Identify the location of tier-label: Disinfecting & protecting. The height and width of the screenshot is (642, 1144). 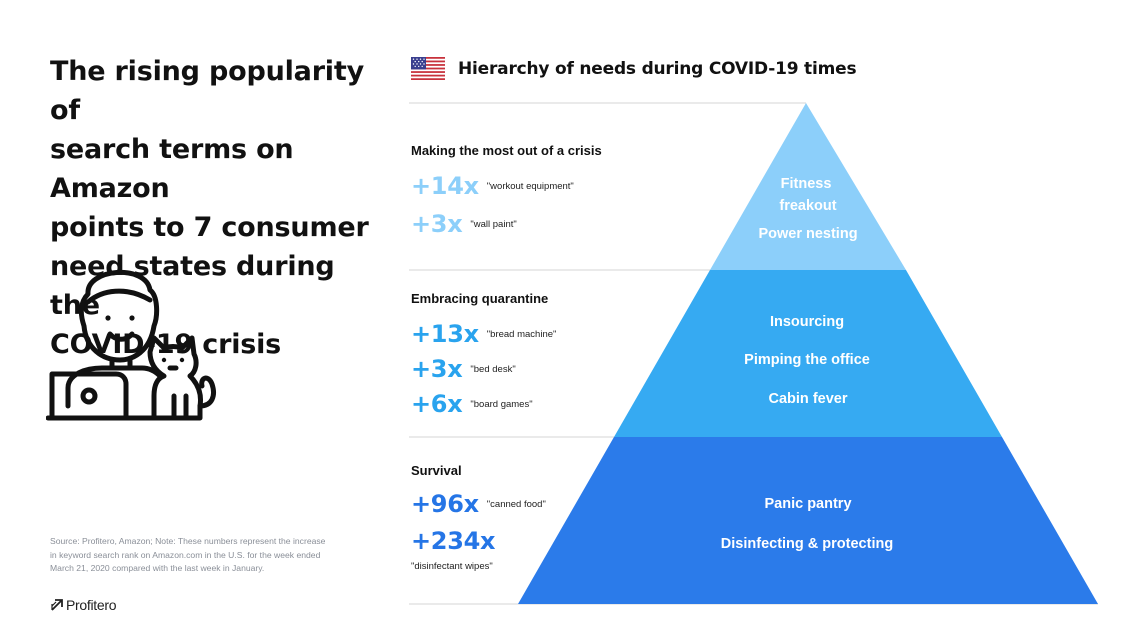
(807, 544).